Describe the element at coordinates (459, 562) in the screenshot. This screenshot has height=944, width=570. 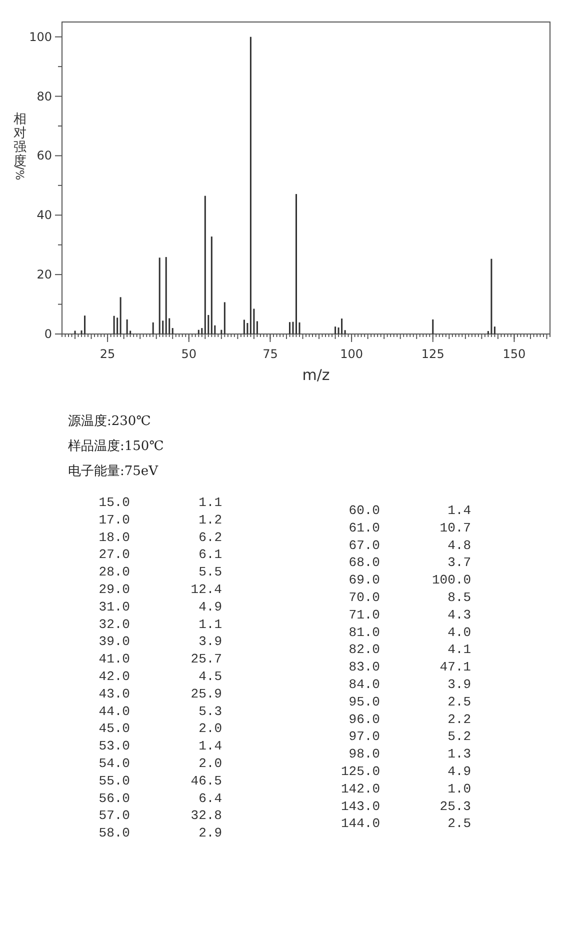
I see `text: 3.7` at that location.